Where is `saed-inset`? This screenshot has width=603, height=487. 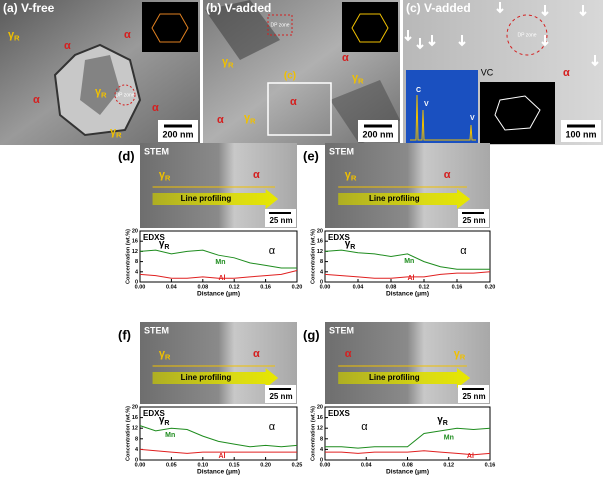
saed-inset is located at coordinates (517, 113).